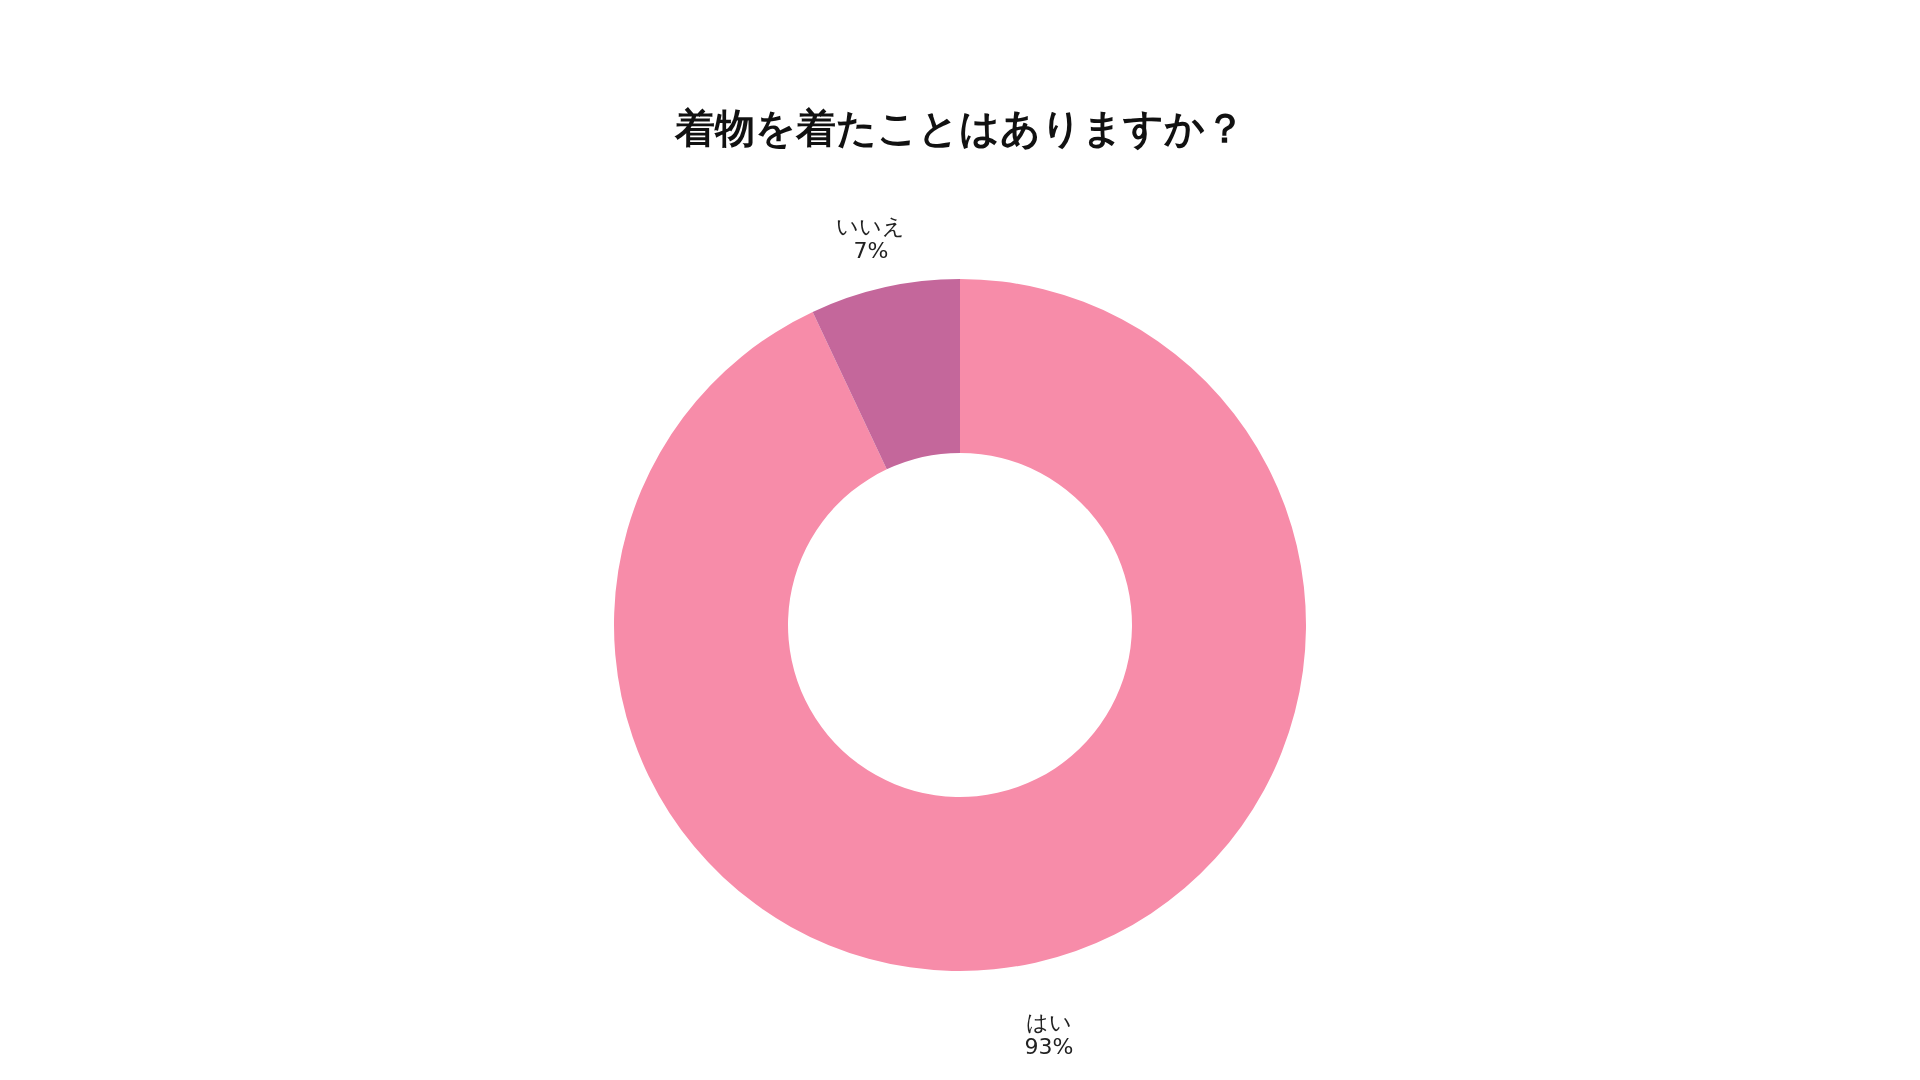 The height and width of the screenshot is (1080, 1920). What do you see at coordinates (871, 226) in the screenshot?
I see `slice-label: いいえ` at bounding box center [871, 226].